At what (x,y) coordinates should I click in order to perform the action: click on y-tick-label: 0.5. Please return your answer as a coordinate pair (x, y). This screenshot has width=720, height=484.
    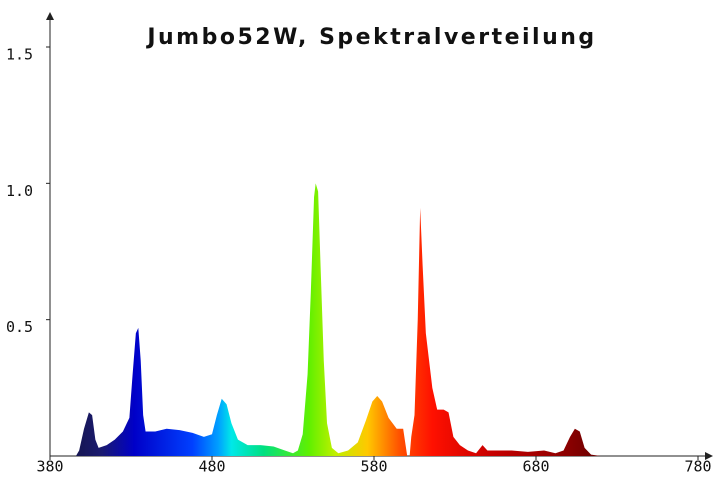
    Looking at the image, I should click on (19, 327).